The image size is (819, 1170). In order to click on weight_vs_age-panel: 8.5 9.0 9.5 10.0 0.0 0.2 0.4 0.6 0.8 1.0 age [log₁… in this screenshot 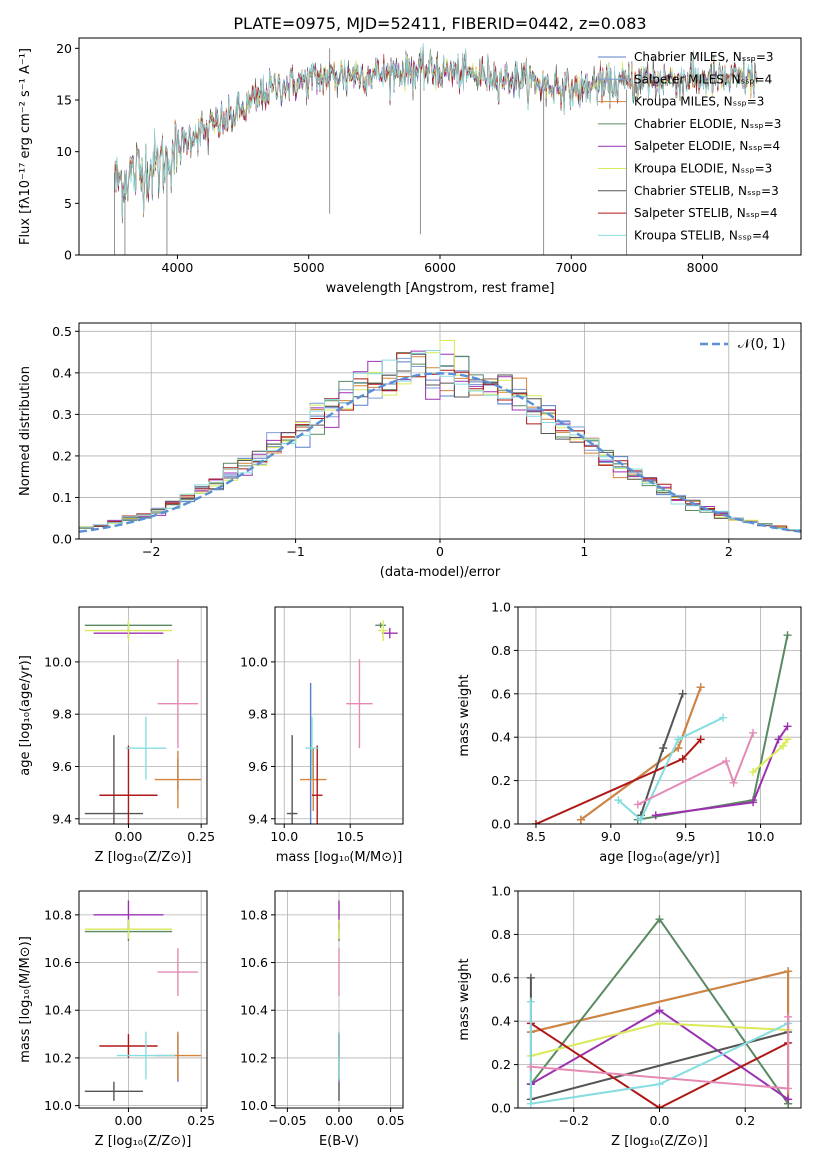, I will do `click(629, 732)`.